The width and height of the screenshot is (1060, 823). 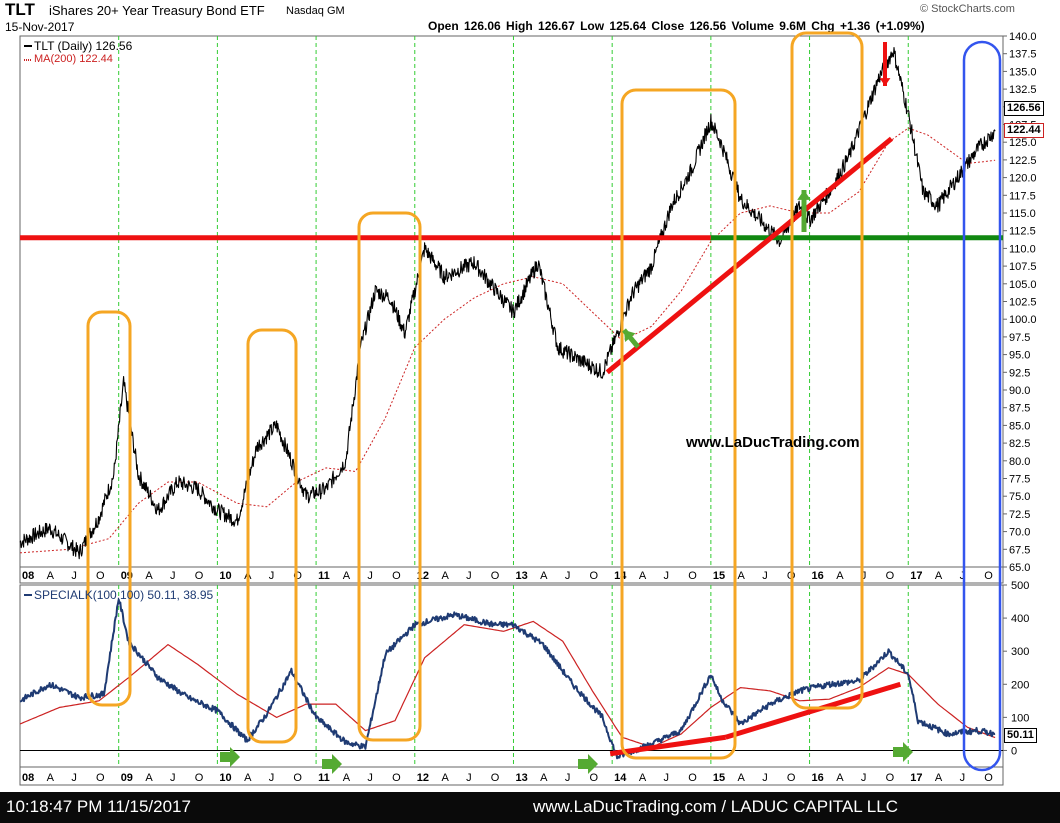 I want to click on price-y-tick-label: 90.0, so click(x=1019, y=391).